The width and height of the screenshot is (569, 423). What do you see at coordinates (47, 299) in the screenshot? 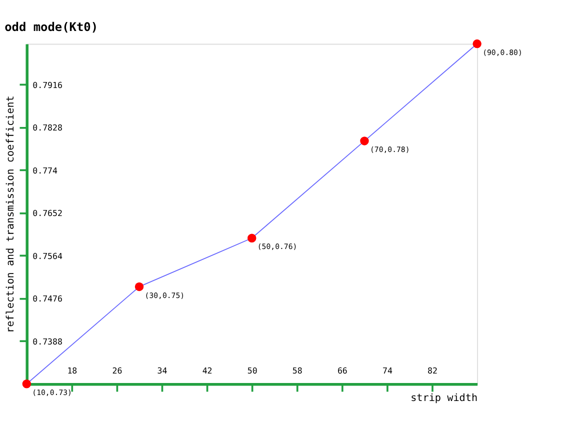
I see `y-tick-label: 0.7476` at bounding box center [47, 299].